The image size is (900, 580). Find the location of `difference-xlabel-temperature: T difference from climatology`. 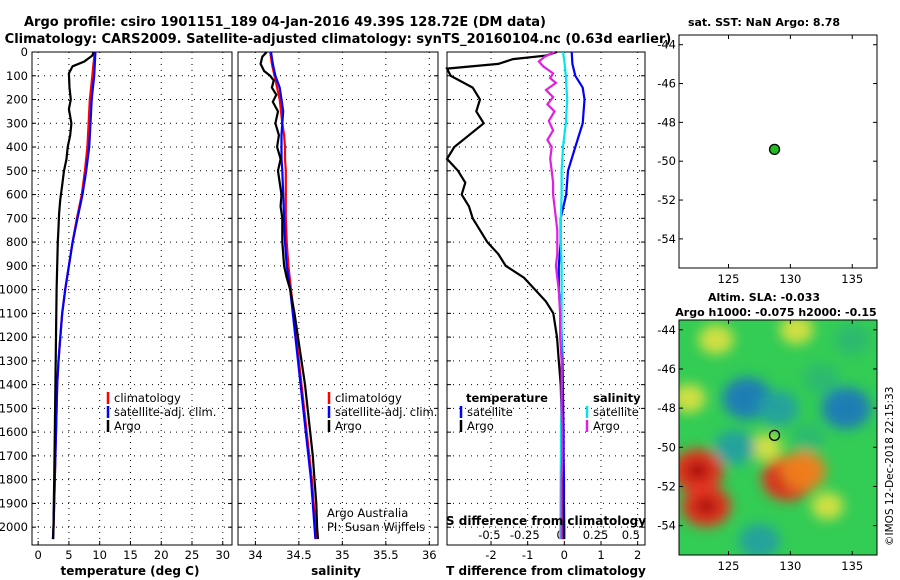

difference-xlabel-temperature: T difference from climatology is located at coordinates (546, 571).